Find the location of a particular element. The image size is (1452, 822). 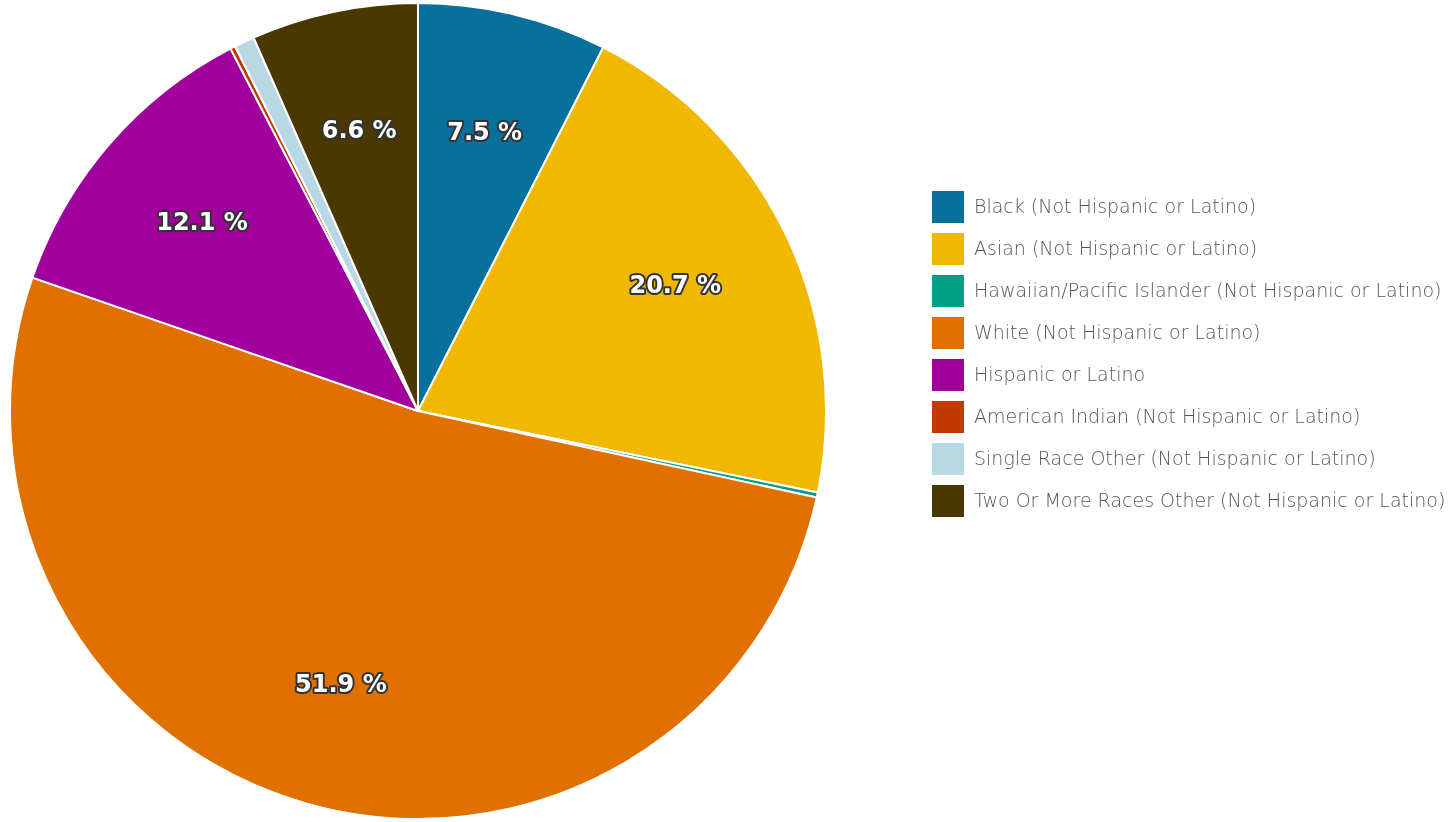

data-label: 20.7 % is located at coordinates (675, 285).